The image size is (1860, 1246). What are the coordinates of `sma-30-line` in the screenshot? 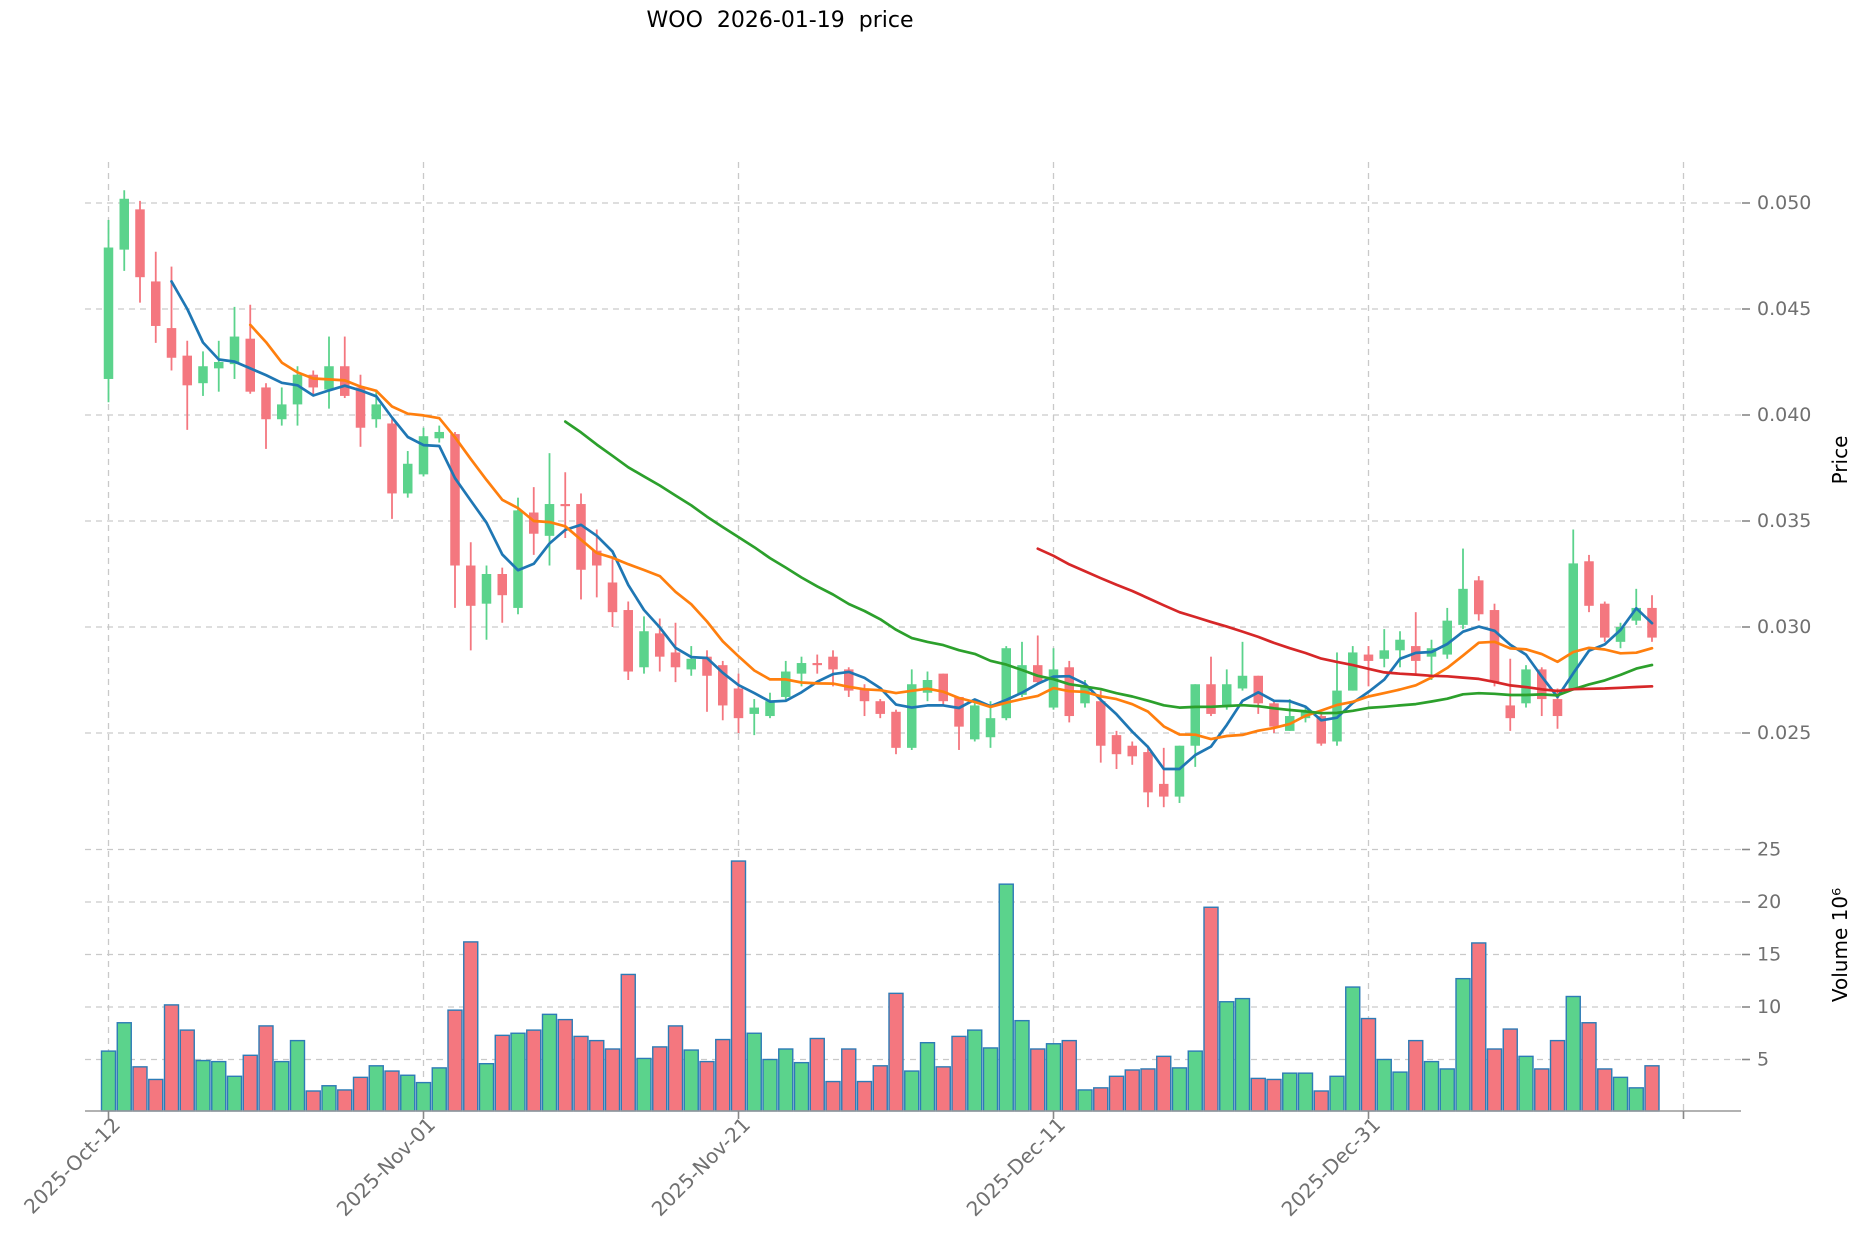 It's located at (1108, 567).